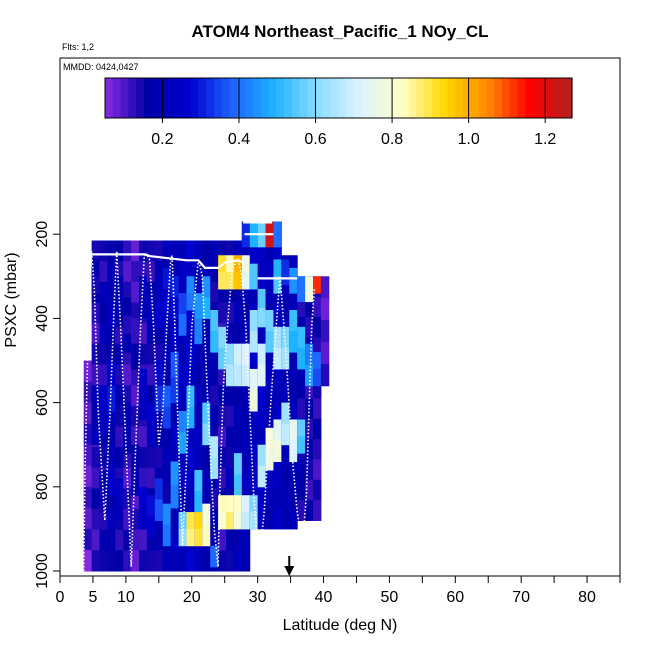 The image size is (650, 650). What do you see at coordinates (42, 486) in the screenshot?
I see `y-tick-label: 800` at bounding box center [42, 486].